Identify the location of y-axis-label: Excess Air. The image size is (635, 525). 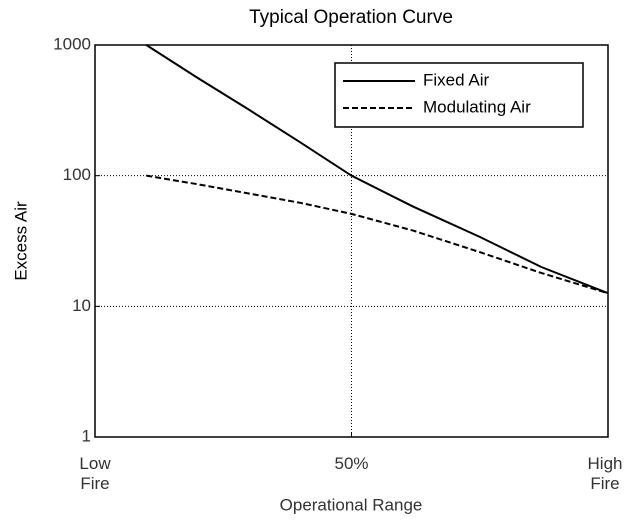
(20, 241).